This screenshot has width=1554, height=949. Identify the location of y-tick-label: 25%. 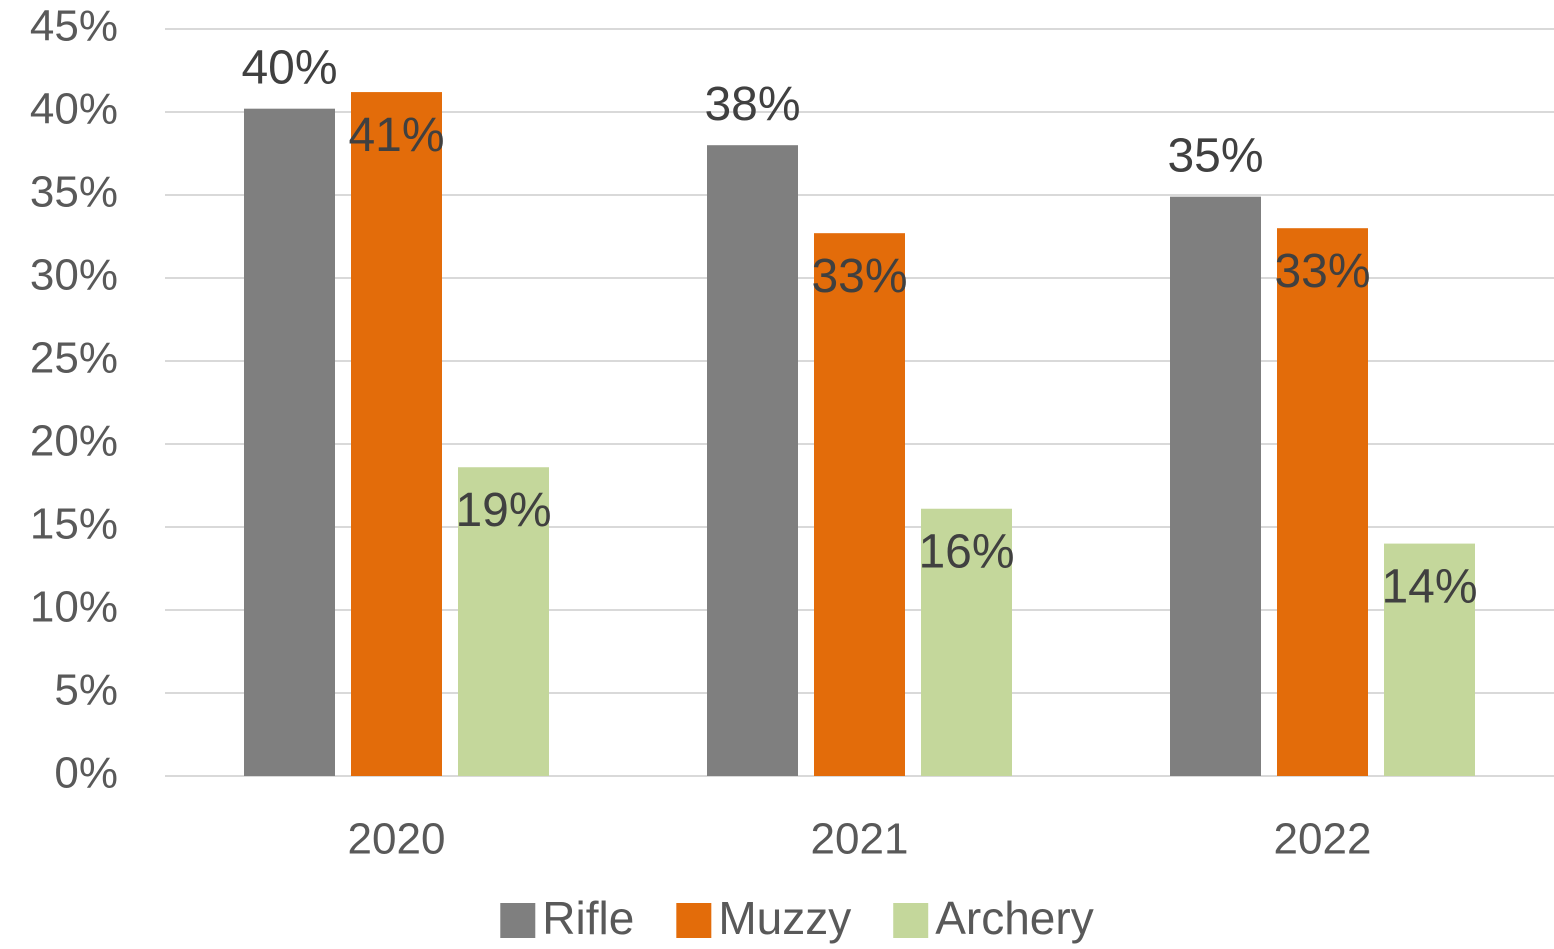
(74, 358).